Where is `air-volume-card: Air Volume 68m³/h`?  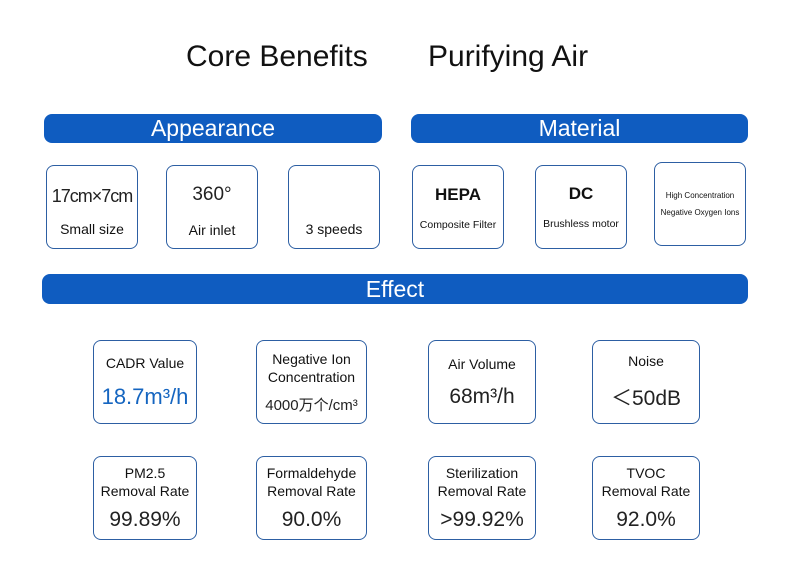
air-volume-card: Air Volume 68m³/h is located at coordinates (482, 382).